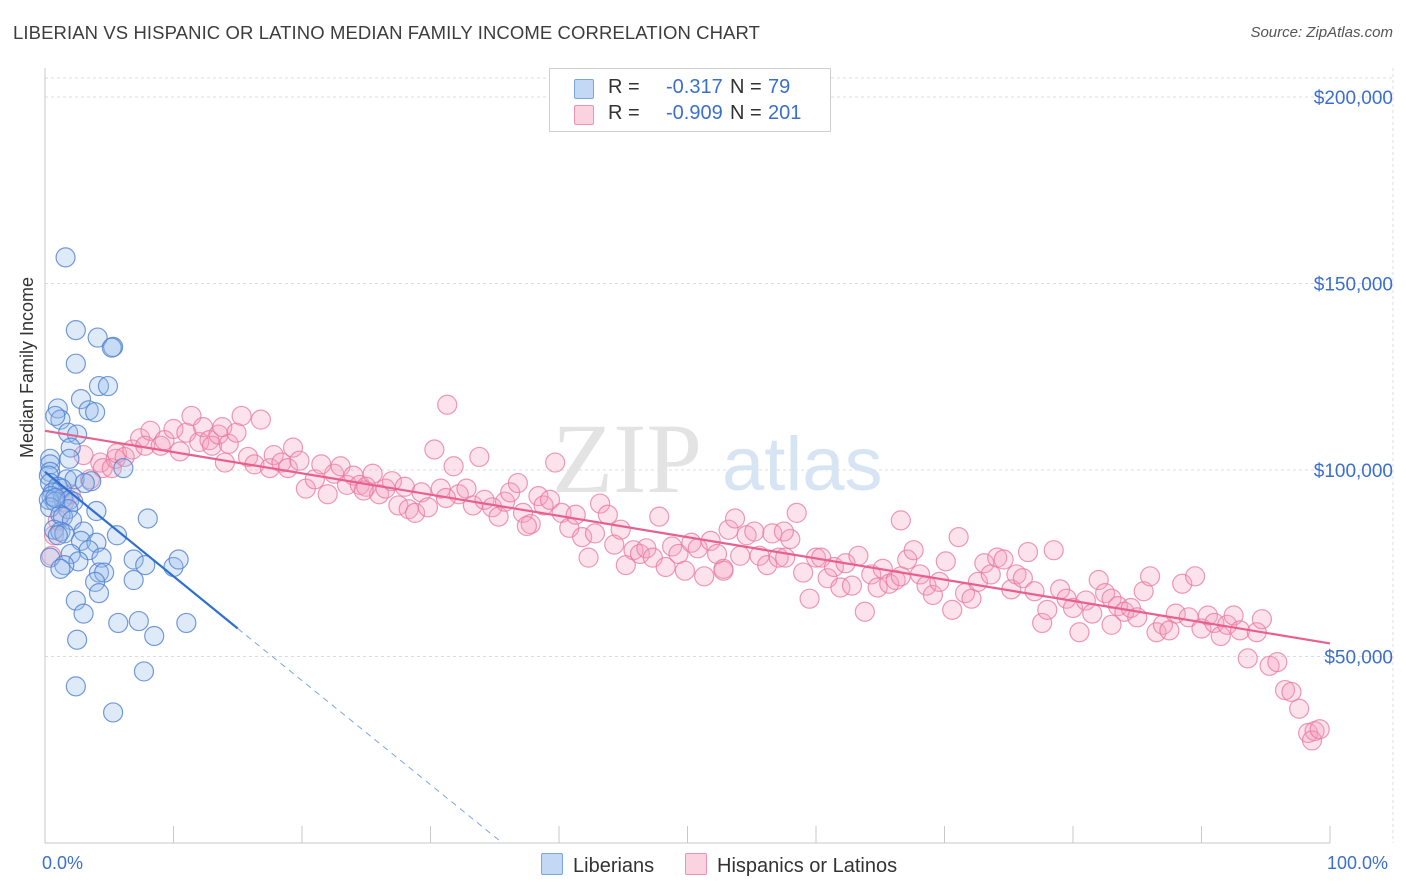 This screenshot has height=892, width=1406. Describe the element at coordinates (807, 866) in the screenshot. I see `legend-label-hispanics: Hispanics or Latinos` at that location.